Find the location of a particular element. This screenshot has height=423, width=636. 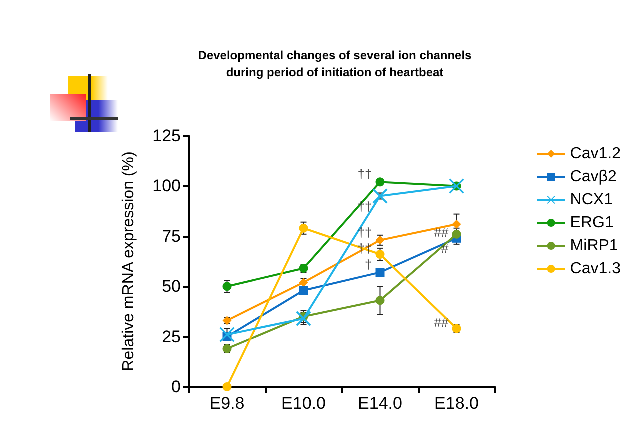

y-axis-title: Relative mRNA expression (%) is located at coordinates (129, 262).